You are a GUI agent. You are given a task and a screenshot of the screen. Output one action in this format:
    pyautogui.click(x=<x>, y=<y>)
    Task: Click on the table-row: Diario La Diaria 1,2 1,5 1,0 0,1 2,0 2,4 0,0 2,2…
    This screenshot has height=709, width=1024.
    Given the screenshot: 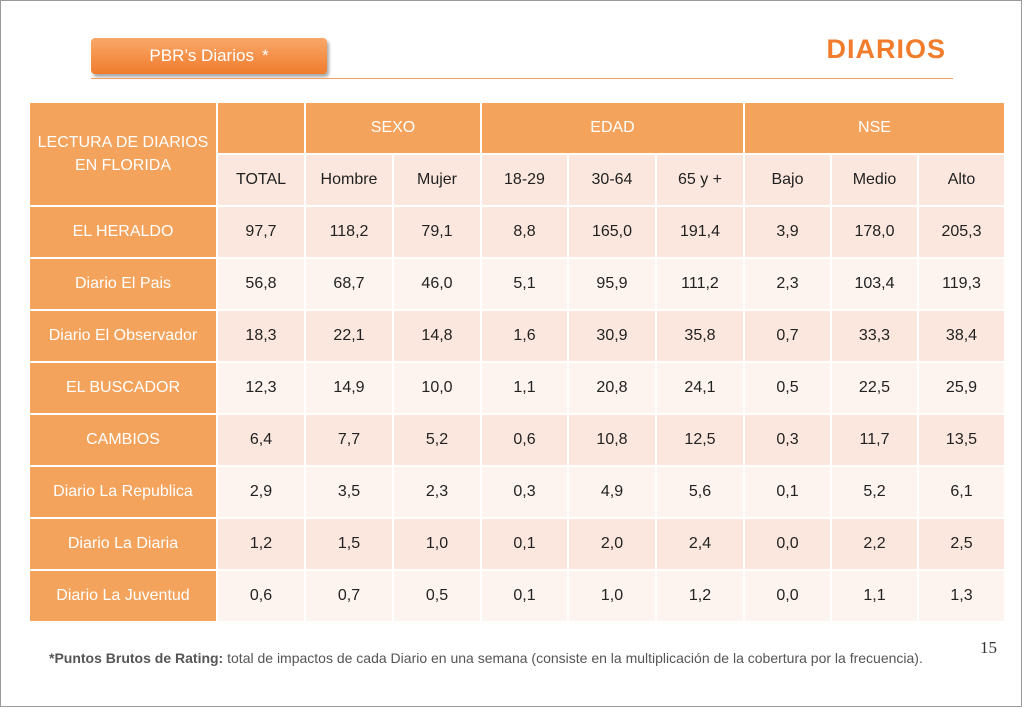 What is the action you would take?
    pyautogui.click(x=517, y=544)
    